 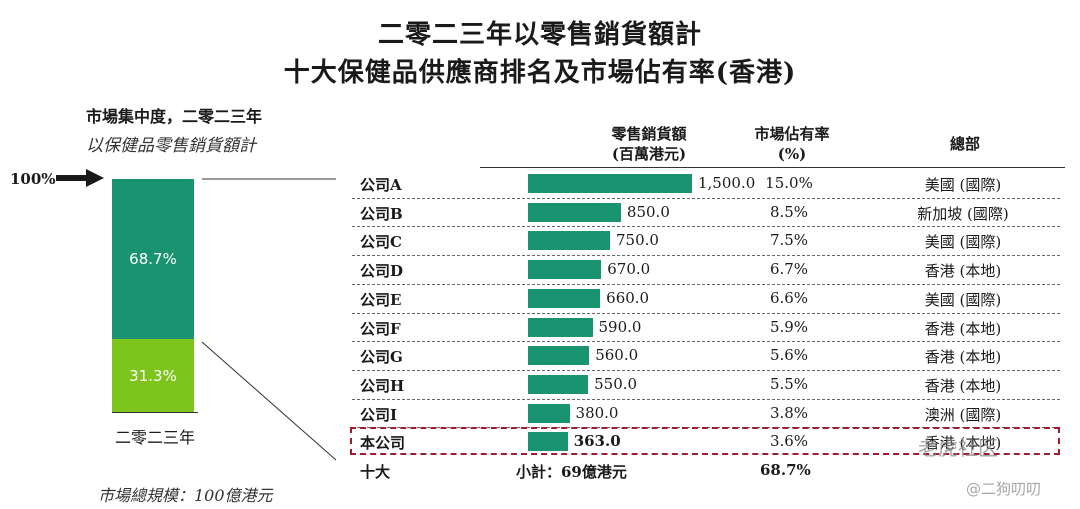 What do you see at coordinates (617, 355) in the screenshot?
I see `sales-value-label: 560.0` at bounding box center [617, 355].